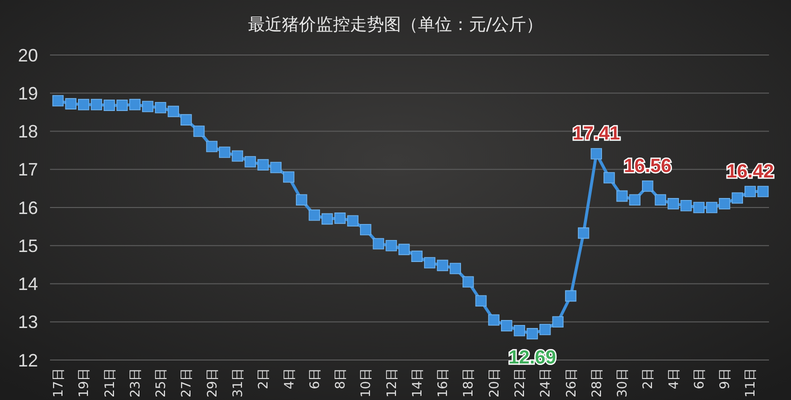 This screenshot has height=400, width=791. What do you see at coordinates (395, 25) in the screenshot?
I see `chart-title: 最近猪价监控走势图（单位：元/公斤）` at bounding box center [395, 25].